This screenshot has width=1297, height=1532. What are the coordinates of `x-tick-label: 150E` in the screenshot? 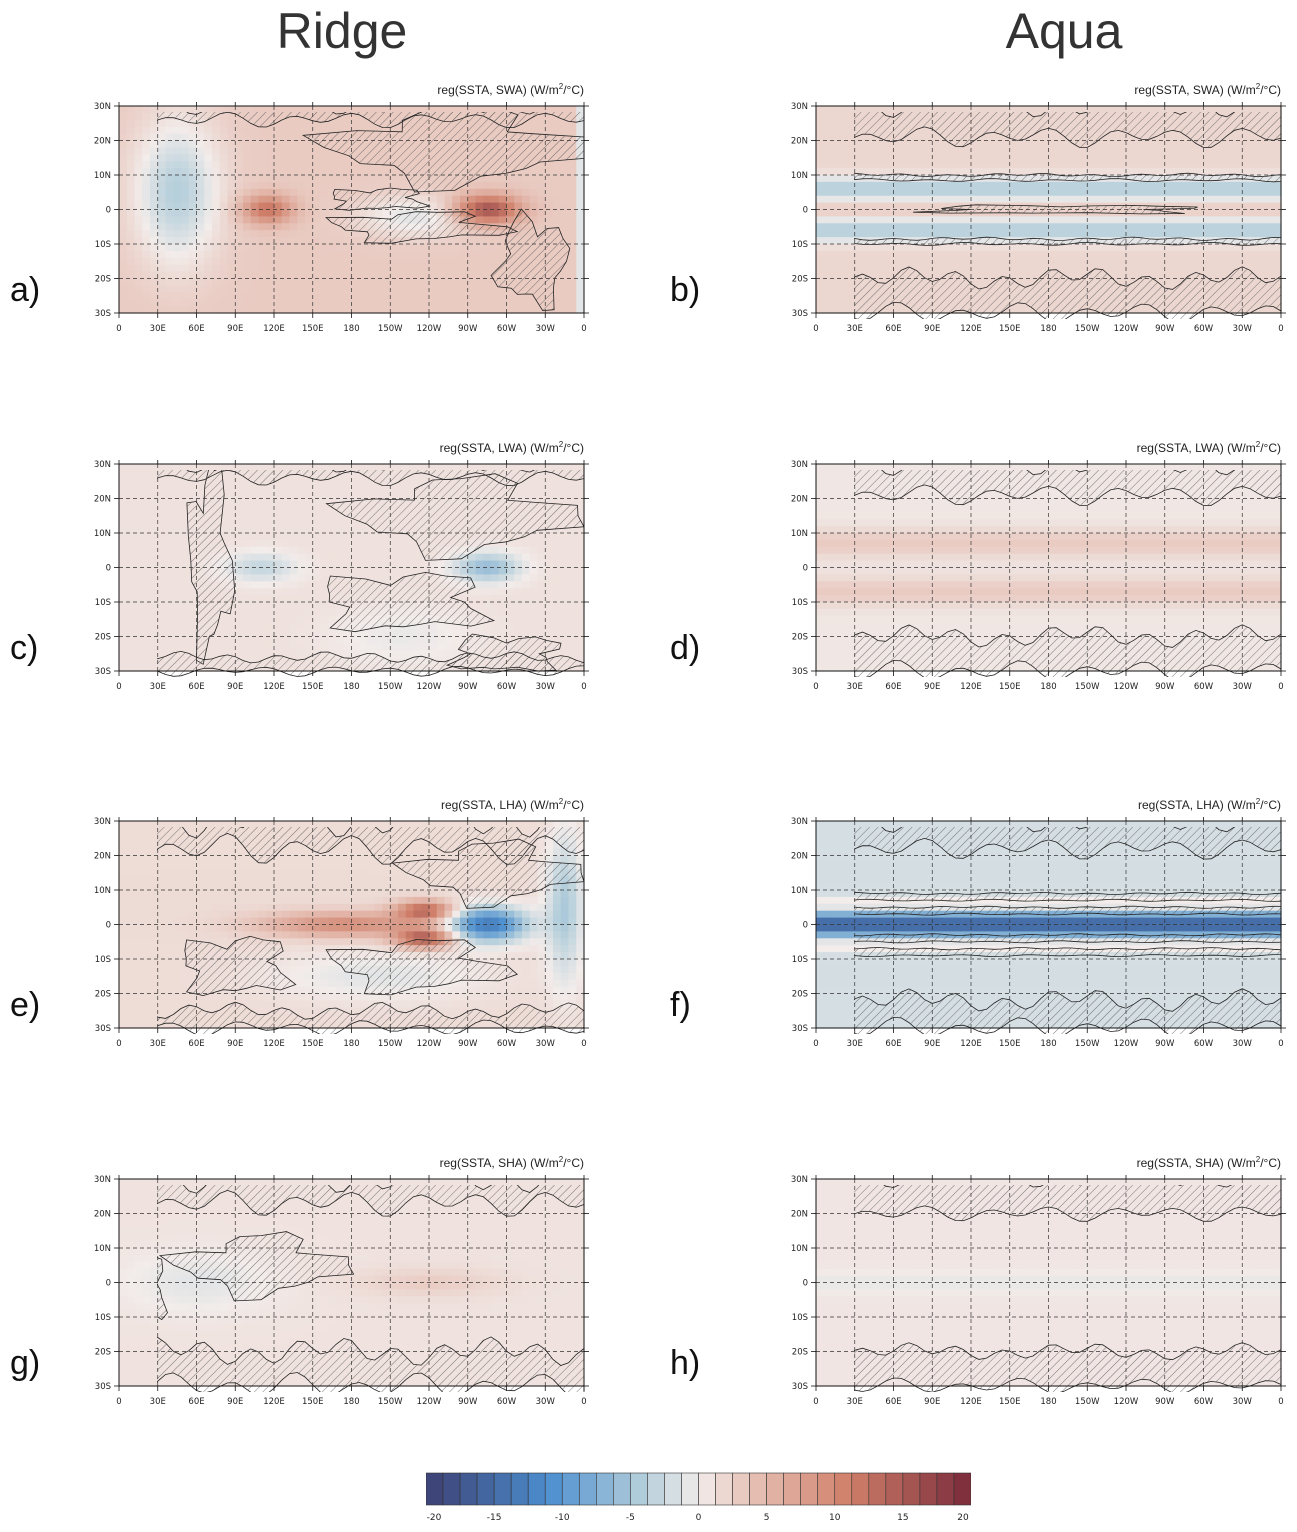 It's located at (1010, 329).